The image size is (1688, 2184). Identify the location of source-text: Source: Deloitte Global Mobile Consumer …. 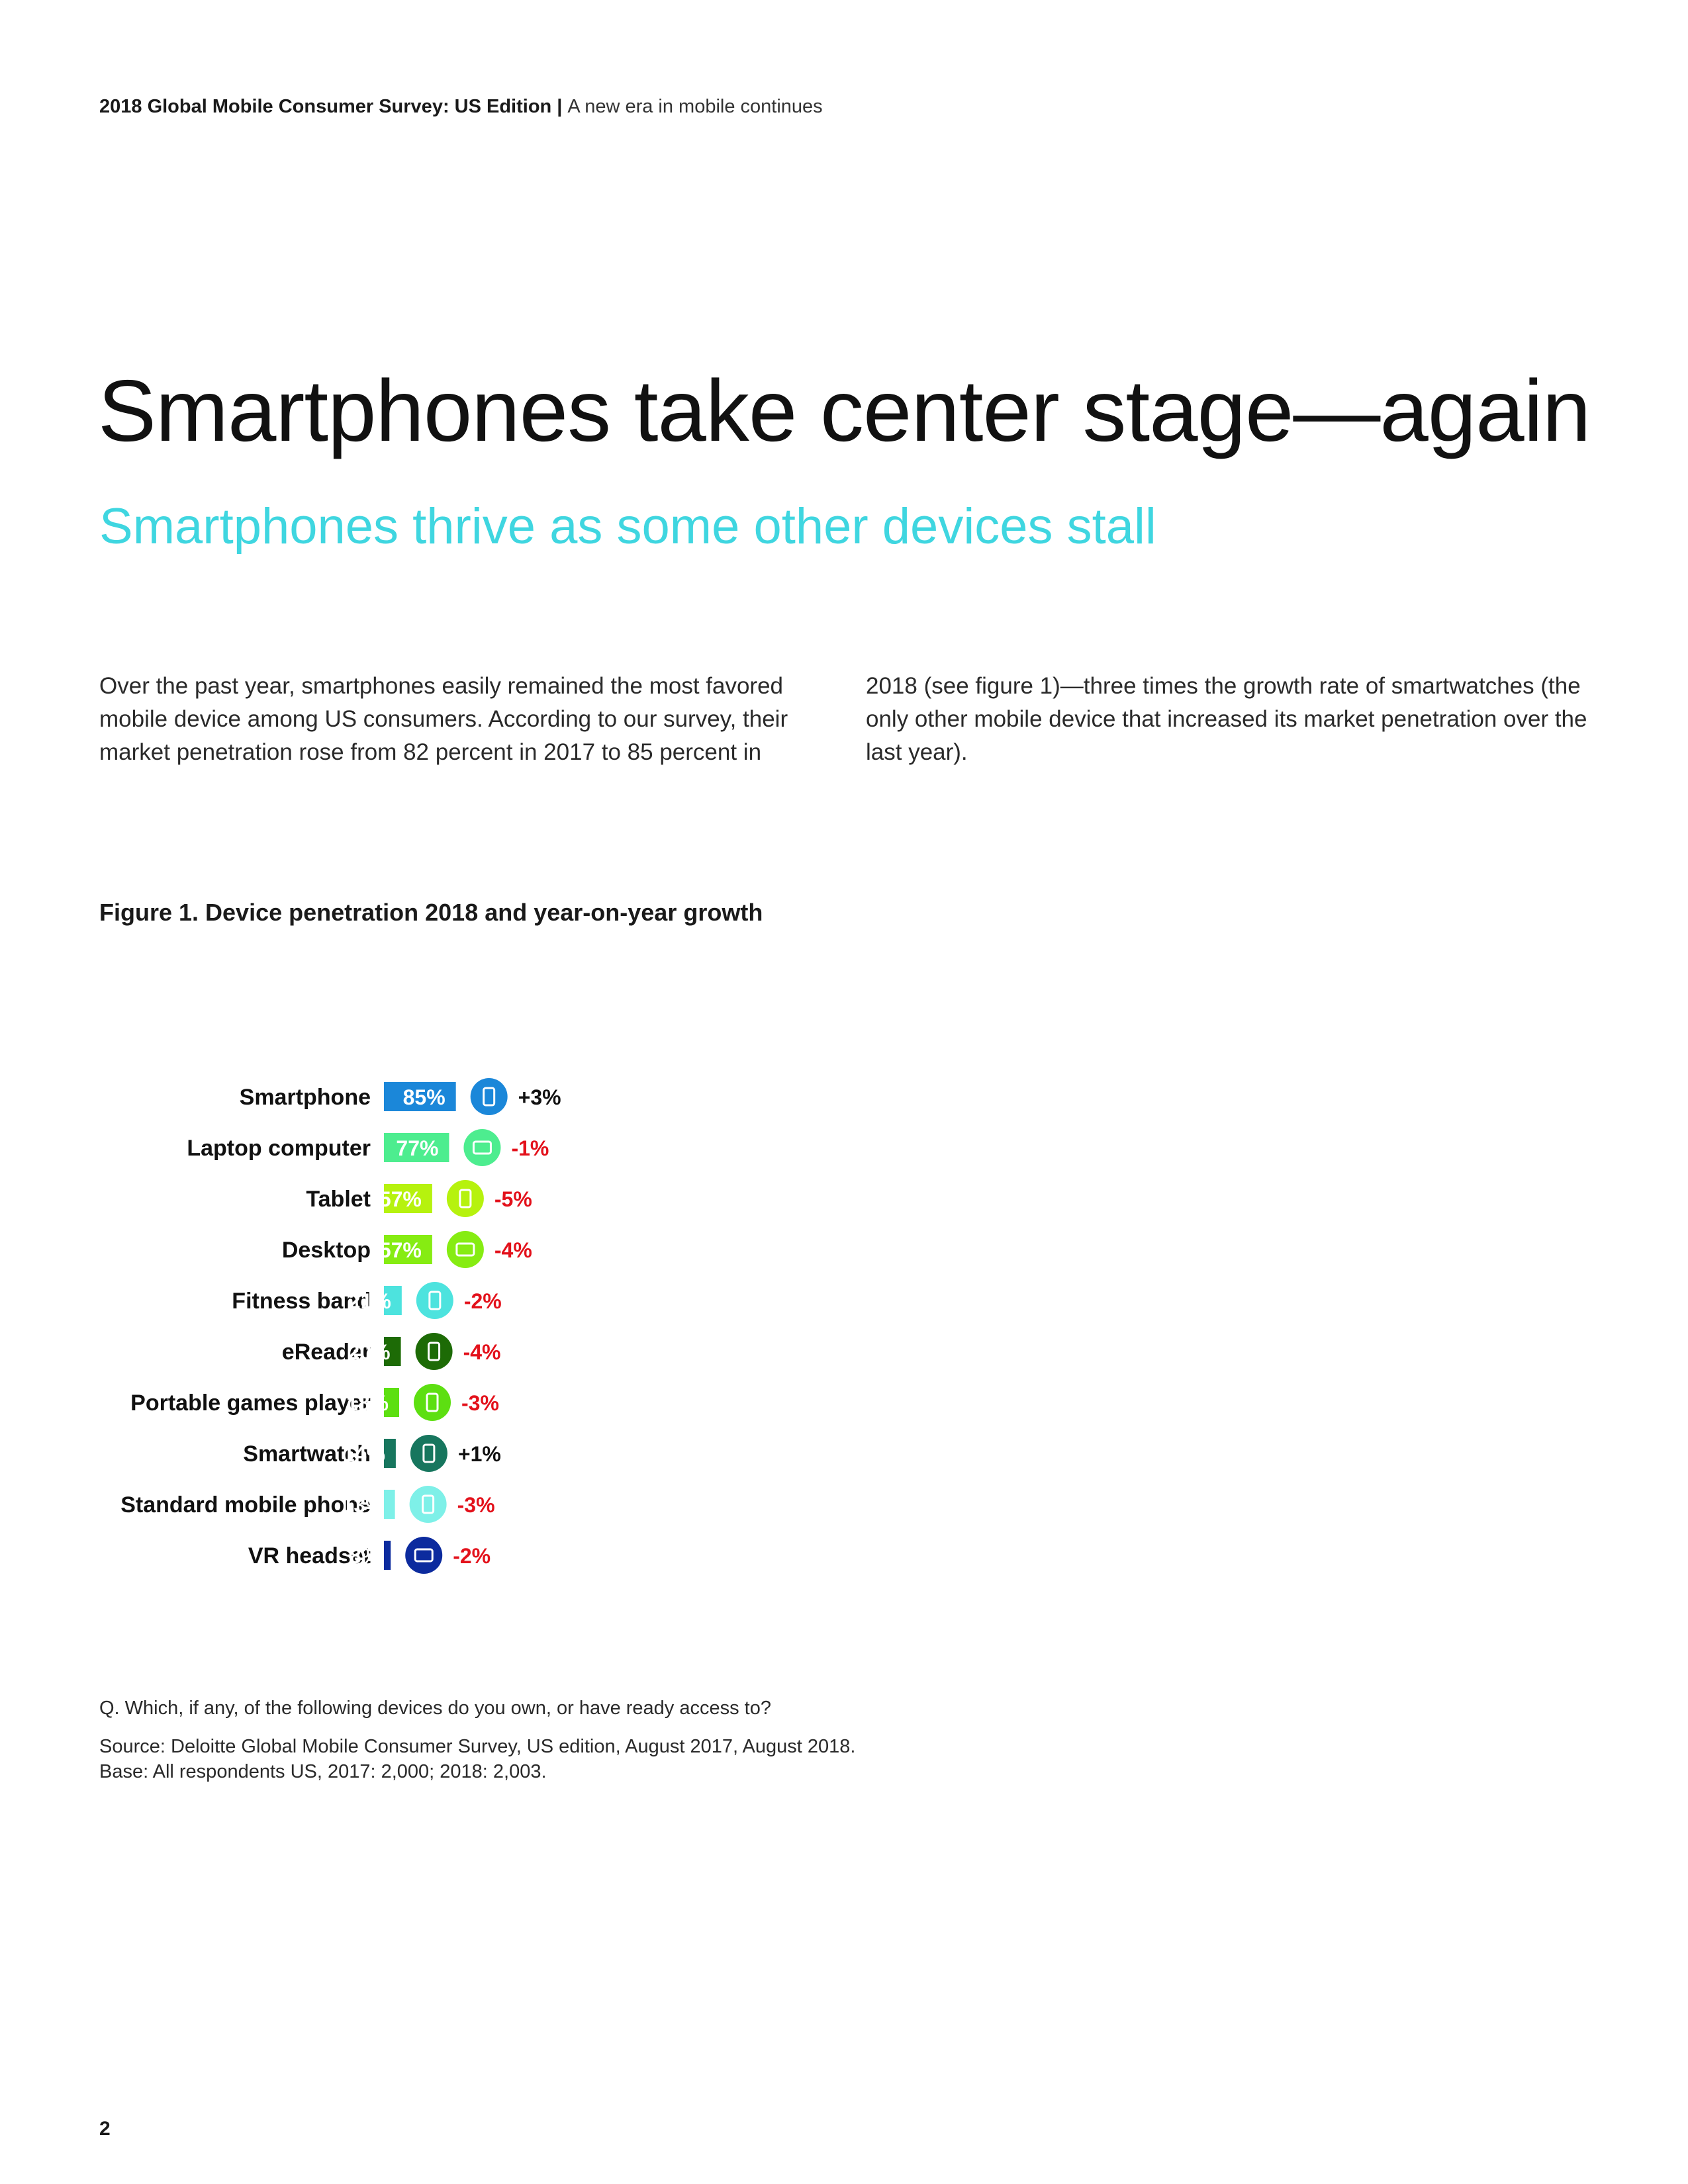
(477, 1746).